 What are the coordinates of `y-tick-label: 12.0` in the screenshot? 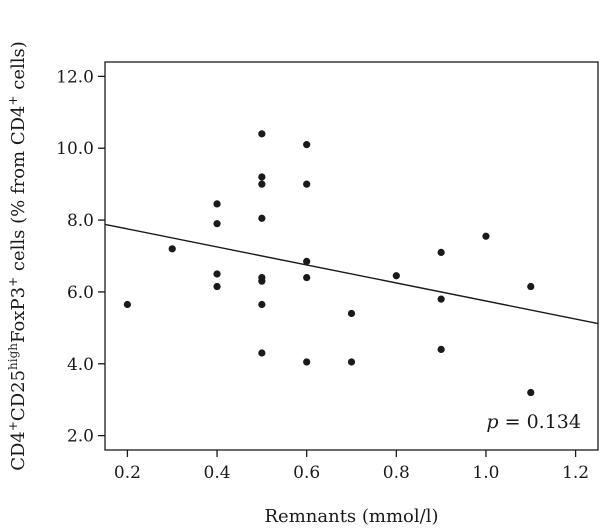 It's located at (75, 77).